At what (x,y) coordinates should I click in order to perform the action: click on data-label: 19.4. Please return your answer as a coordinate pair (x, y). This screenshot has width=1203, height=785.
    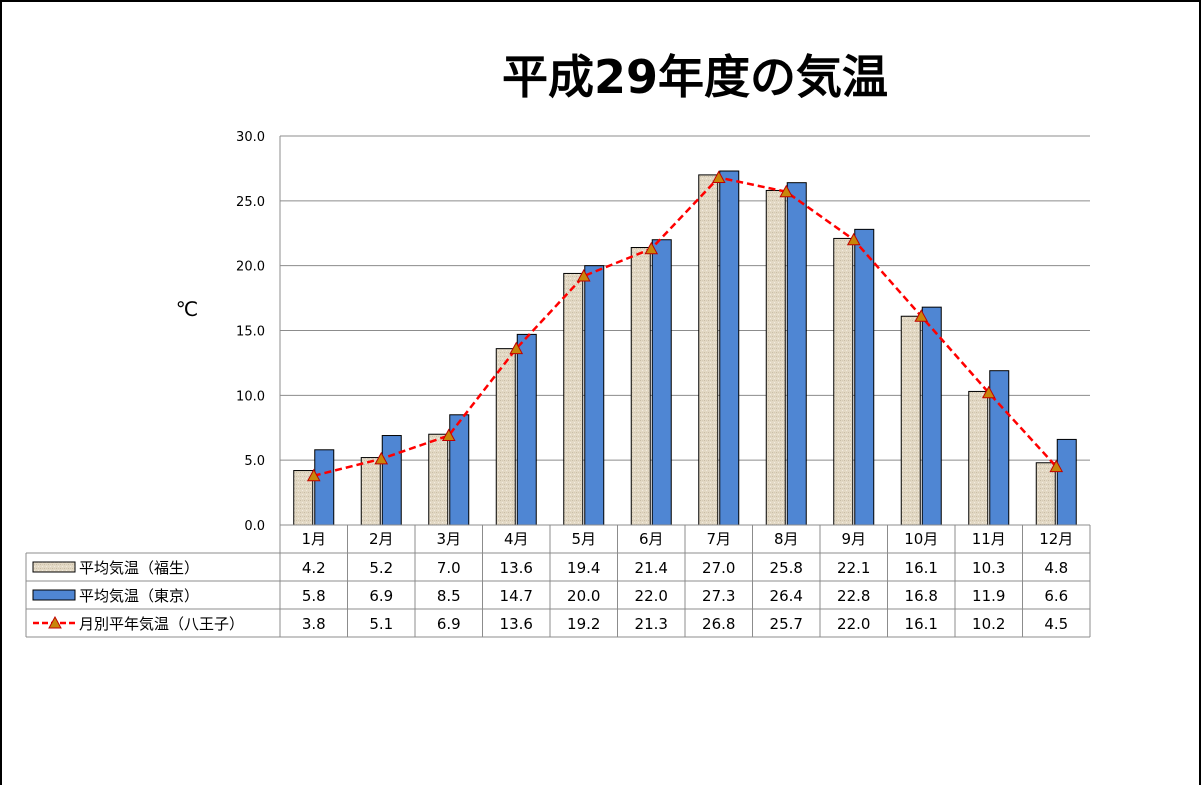
    Looking at the image, I should click on (583, 568).